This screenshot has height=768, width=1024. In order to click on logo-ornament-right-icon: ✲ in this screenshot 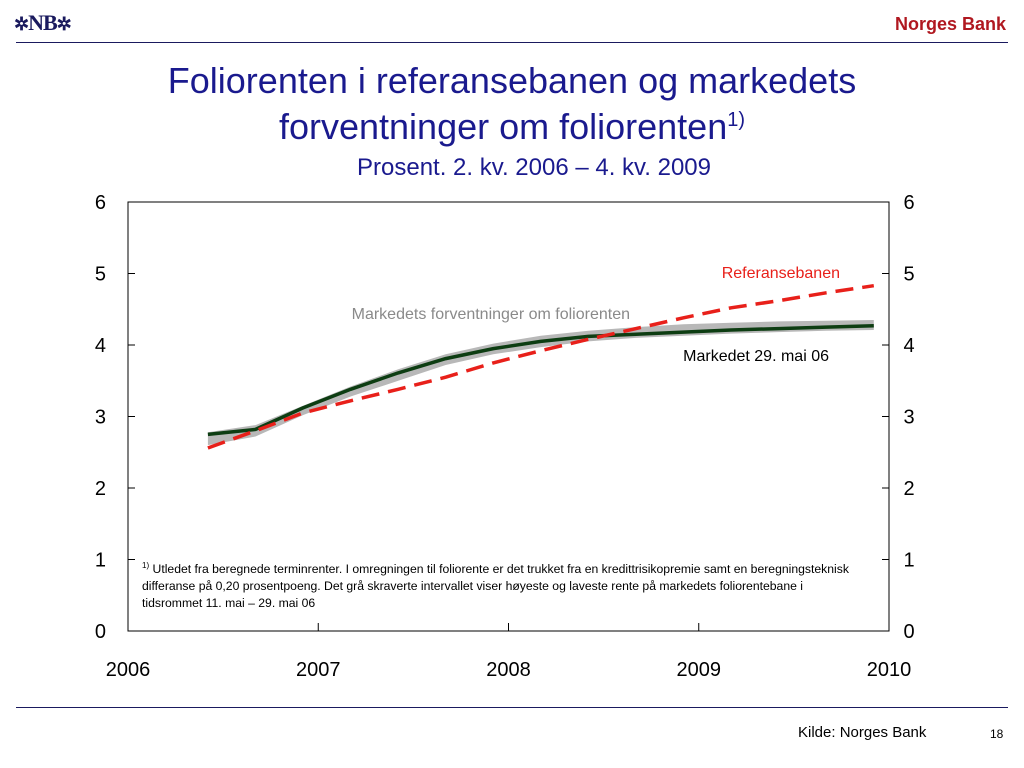, I will do `click(64, 24)`.